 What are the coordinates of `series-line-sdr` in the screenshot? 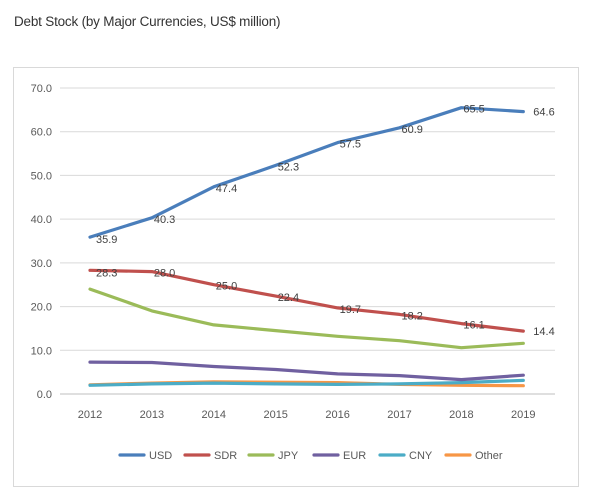 It's located at (306, 300).